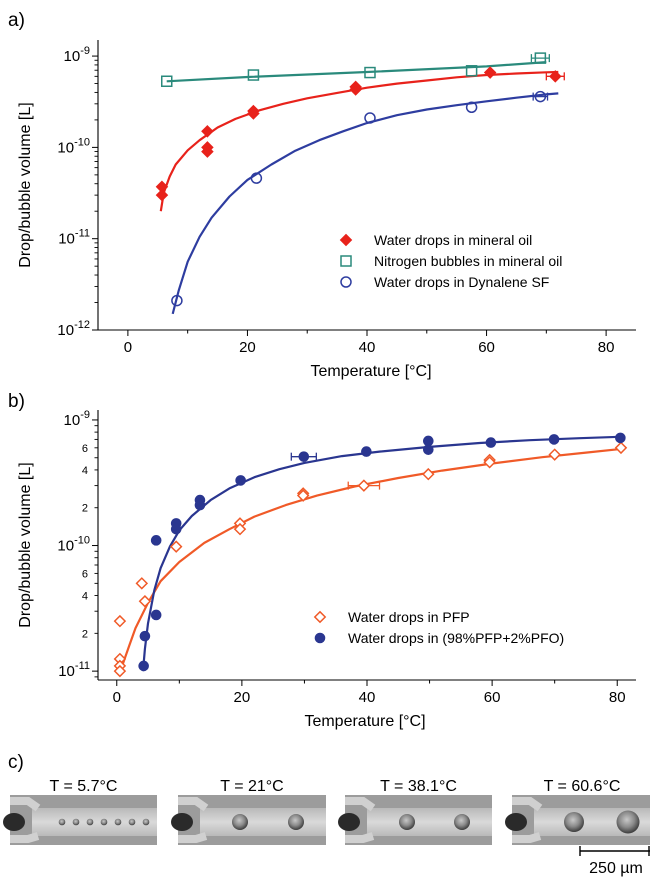 The image size is (650, 878). I want to click on y-minor-tick-label: 2, so click(85, 509).